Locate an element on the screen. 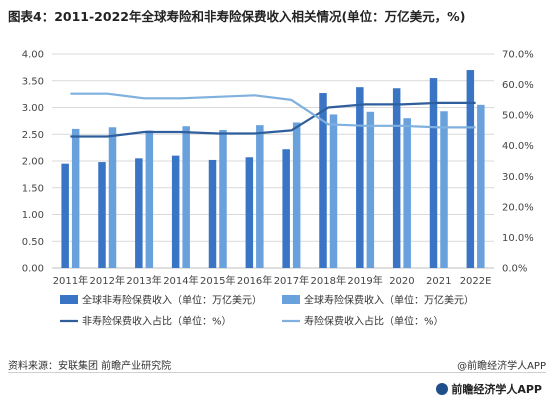 Image resolution: width=554 pixels, height=404 pixels. left-tick-label: 0.50 is located at coordinates (33, 242).